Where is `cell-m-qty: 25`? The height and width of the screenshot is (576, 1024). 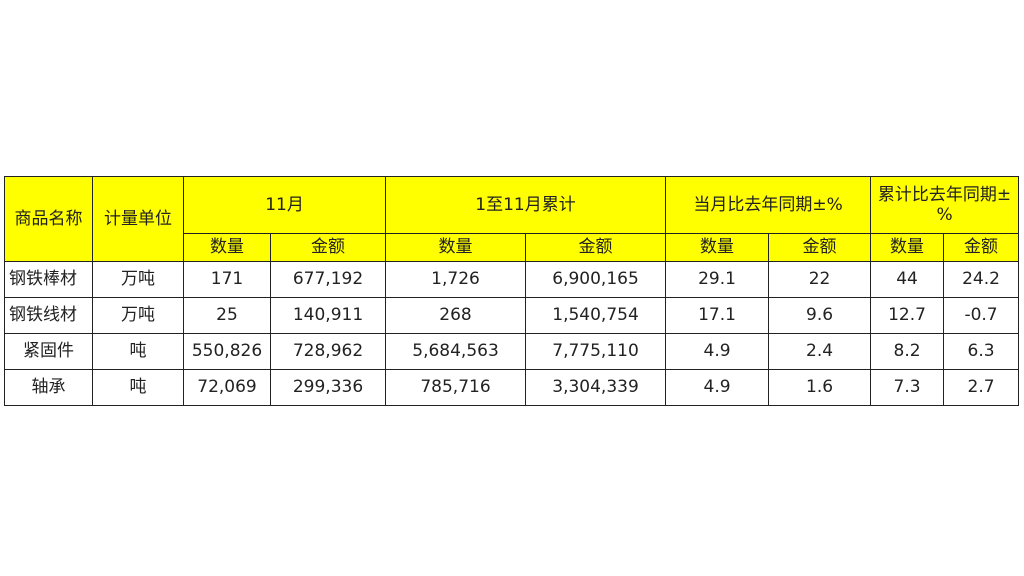 cell-m-qty: 25 is located at coordinates (227, 315).